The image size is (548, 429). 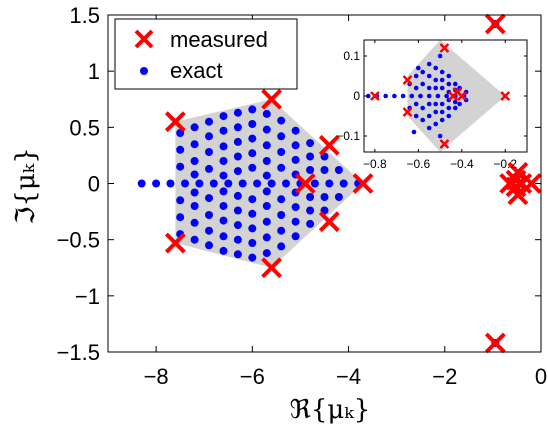 I want to click on inset-x-tick-label: −0.4, so click(x=462, y=164).